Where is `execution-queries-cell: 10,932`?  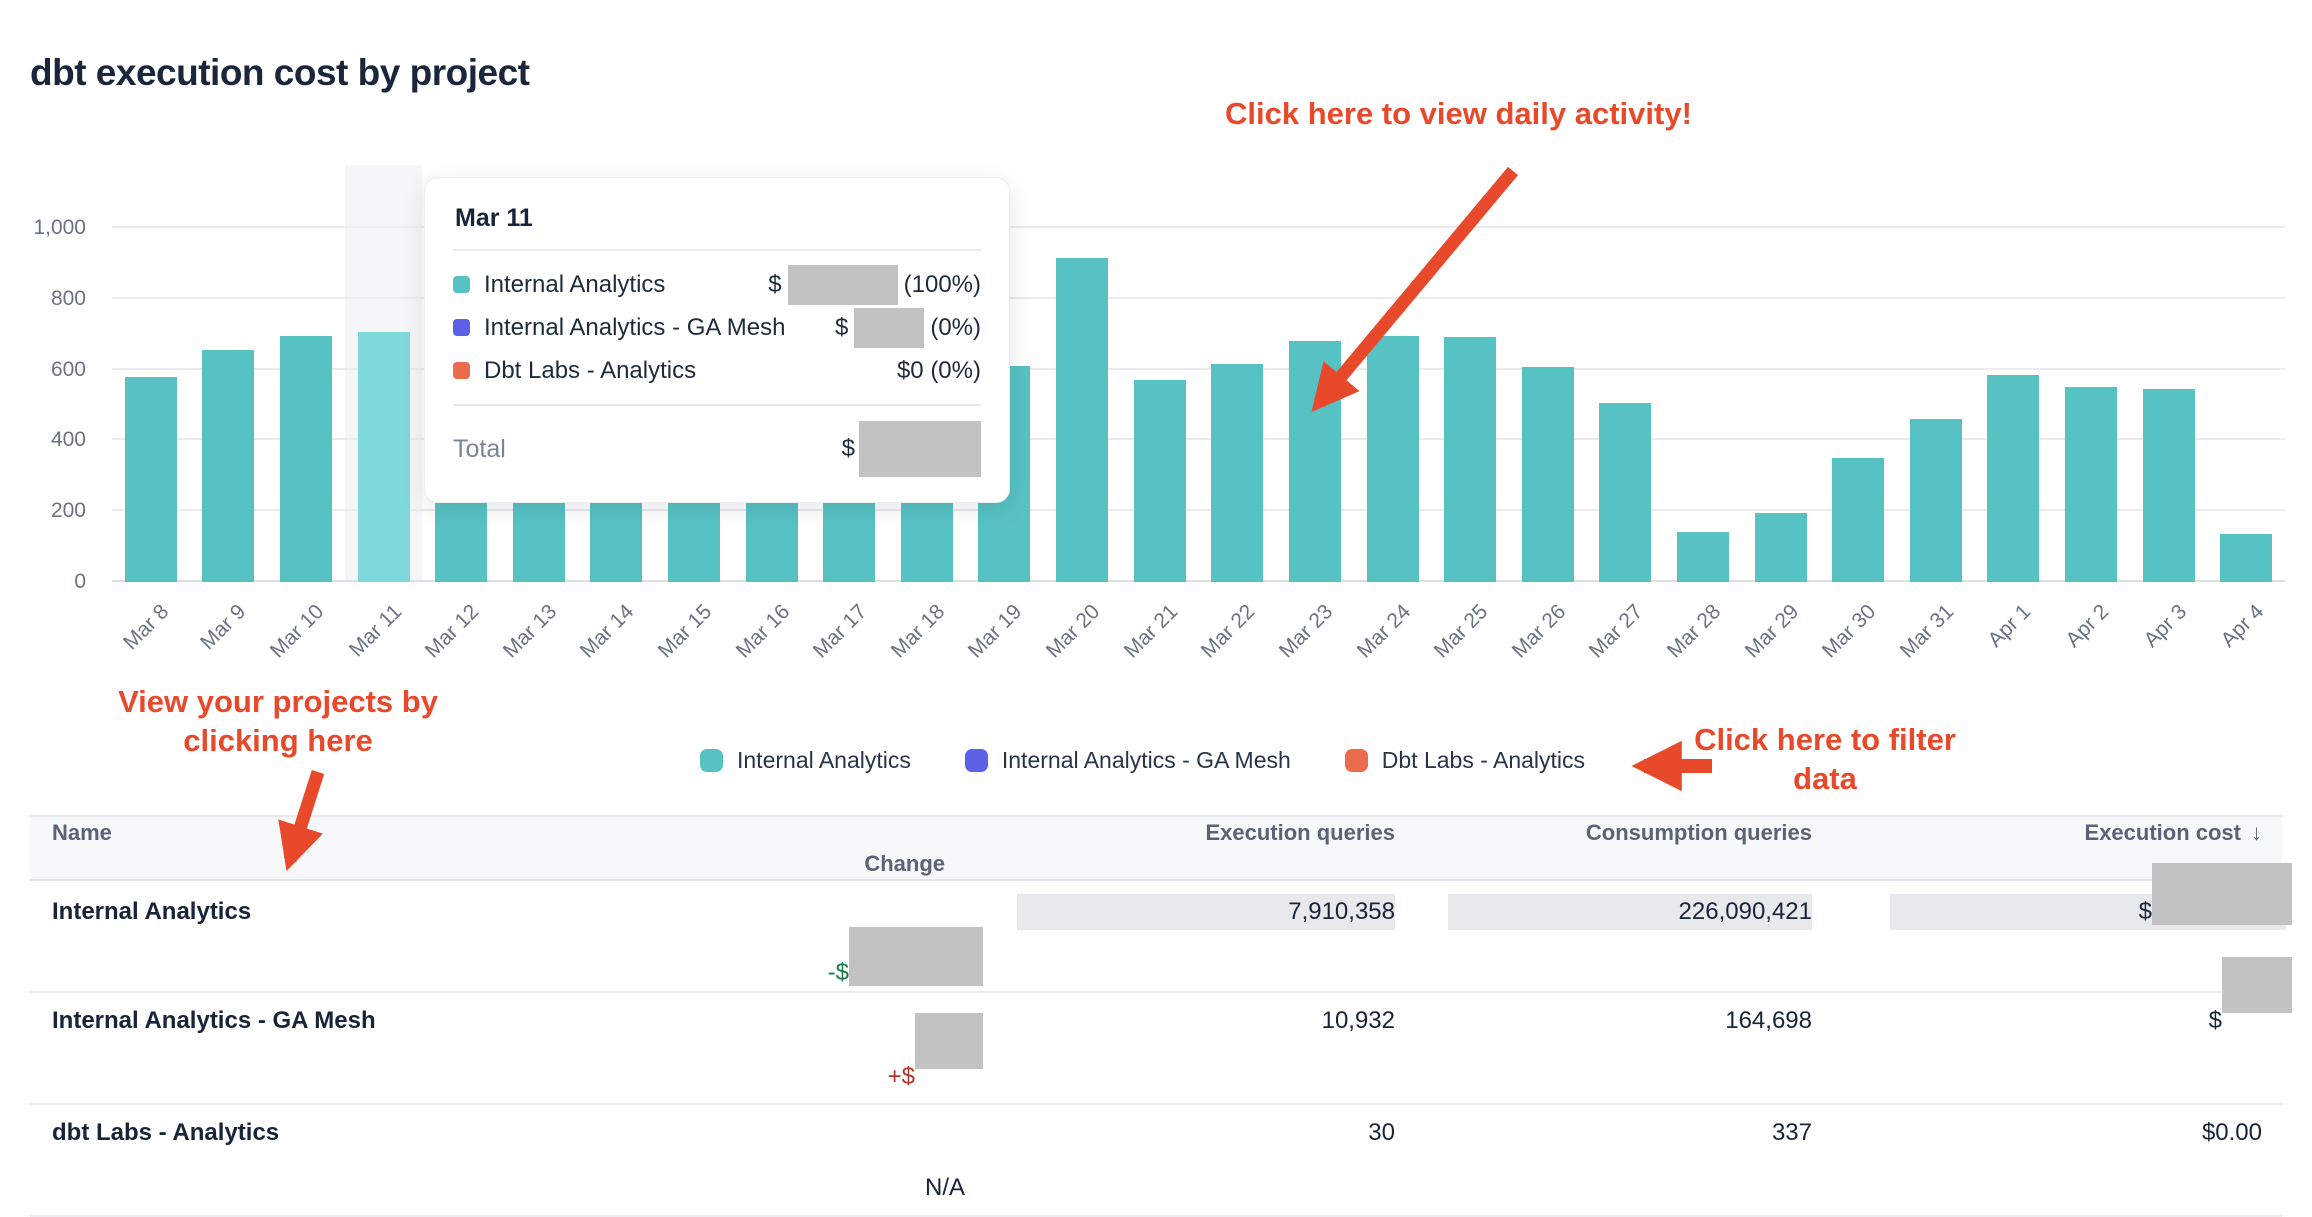
execution-queries-cell: 10,932 is located at coordinates (1358, 1020).